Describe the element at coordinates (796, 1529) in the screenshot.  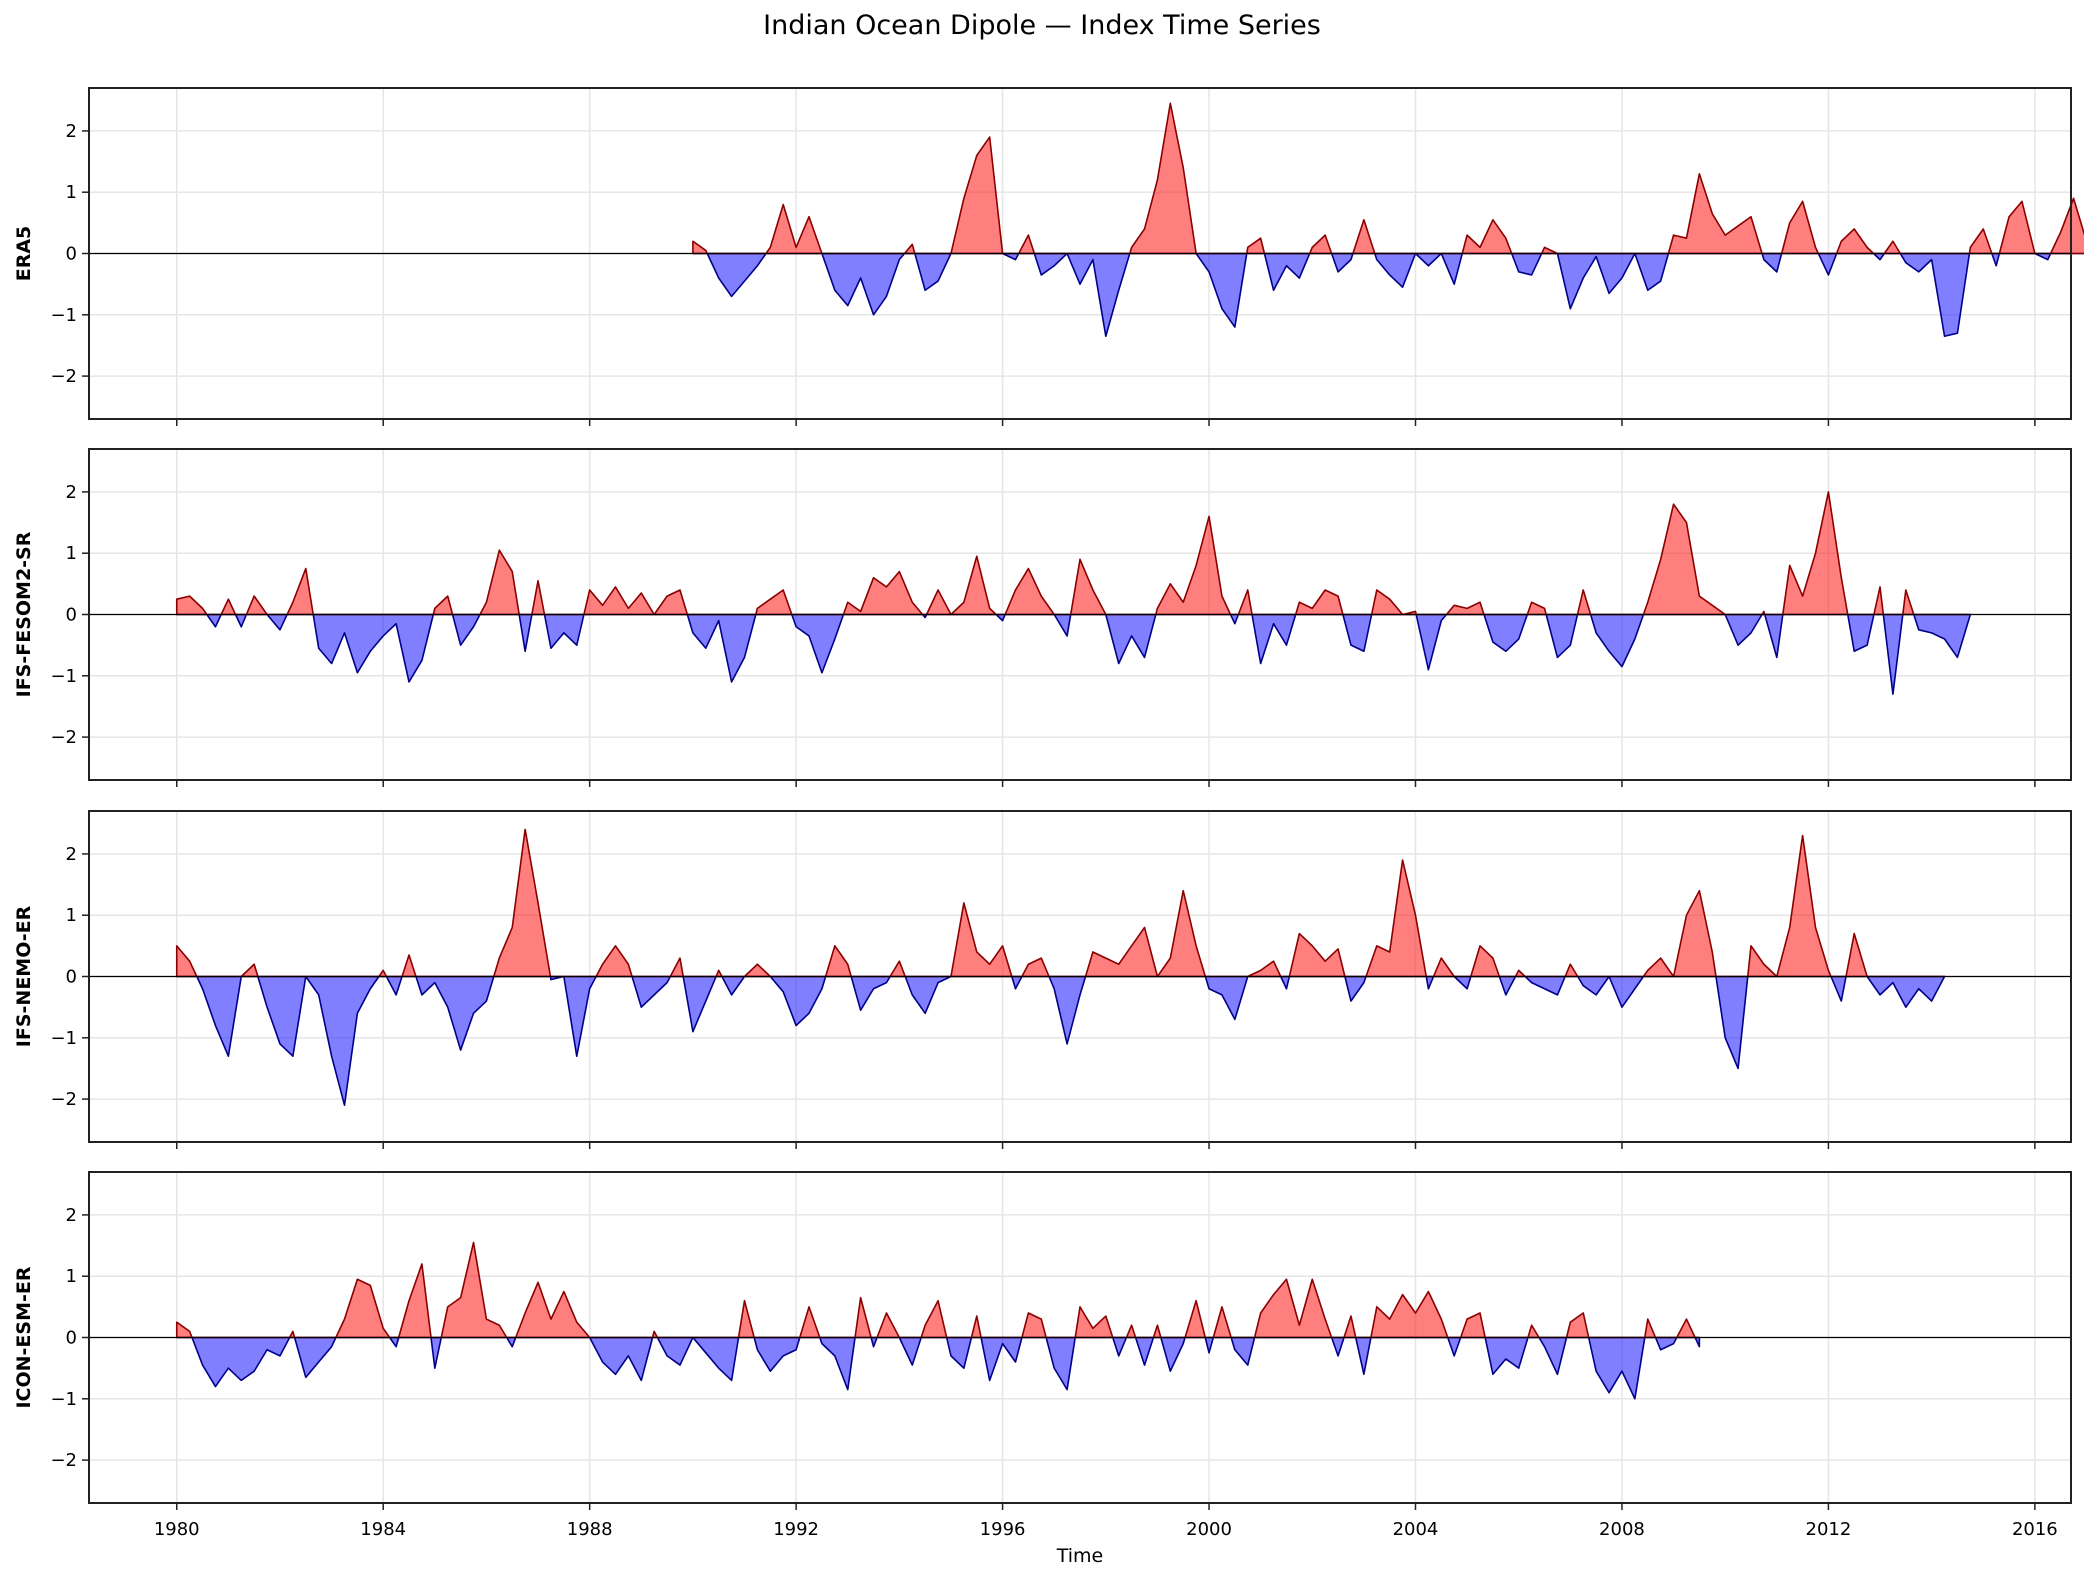
I see `x-tick-label: 1992` at that location.